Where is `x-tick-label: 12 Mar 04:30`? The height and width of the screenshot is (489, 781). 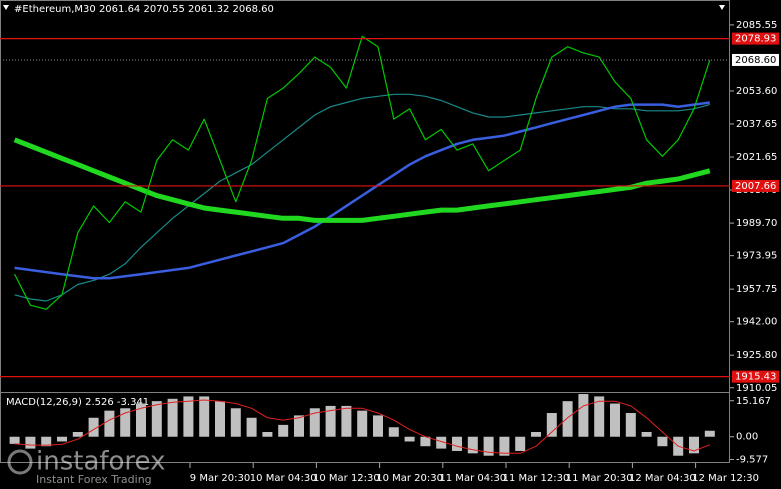
x-tick-label: 12 Mar 04:30 is located at coordinates (662, 478).